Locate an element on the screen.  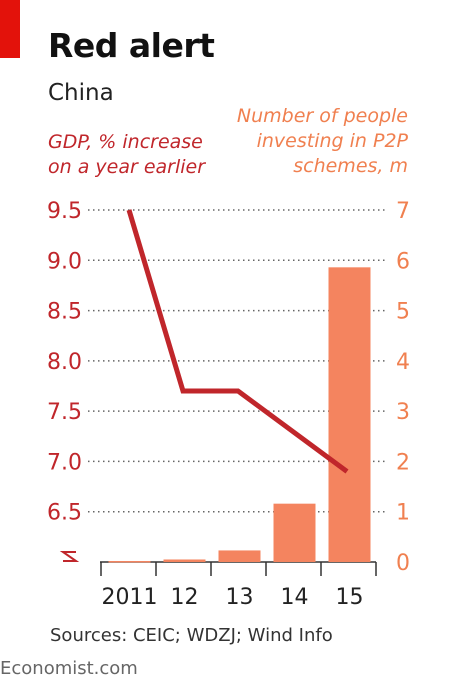
chart-subtitle: China is located at coordinates (81, 93).